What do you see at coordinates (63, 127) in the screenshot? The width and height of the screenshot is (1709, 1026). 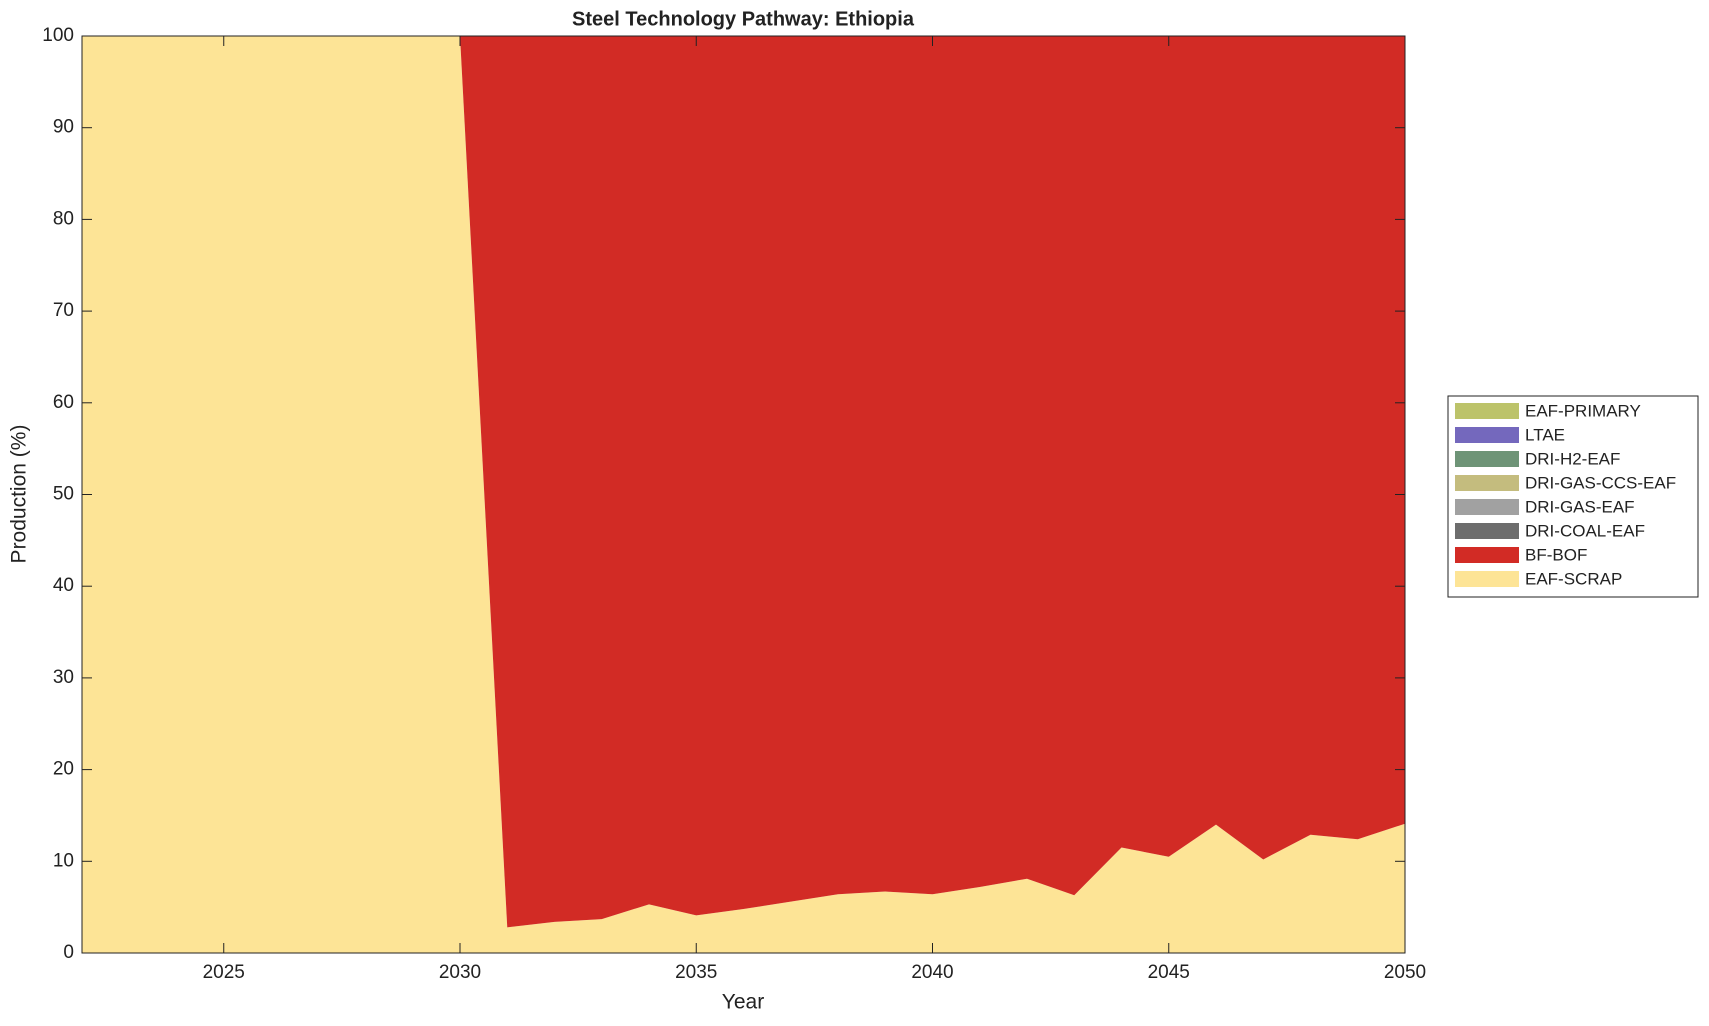 I see `y-tick-label: 90` at bounding box center [63, 127].